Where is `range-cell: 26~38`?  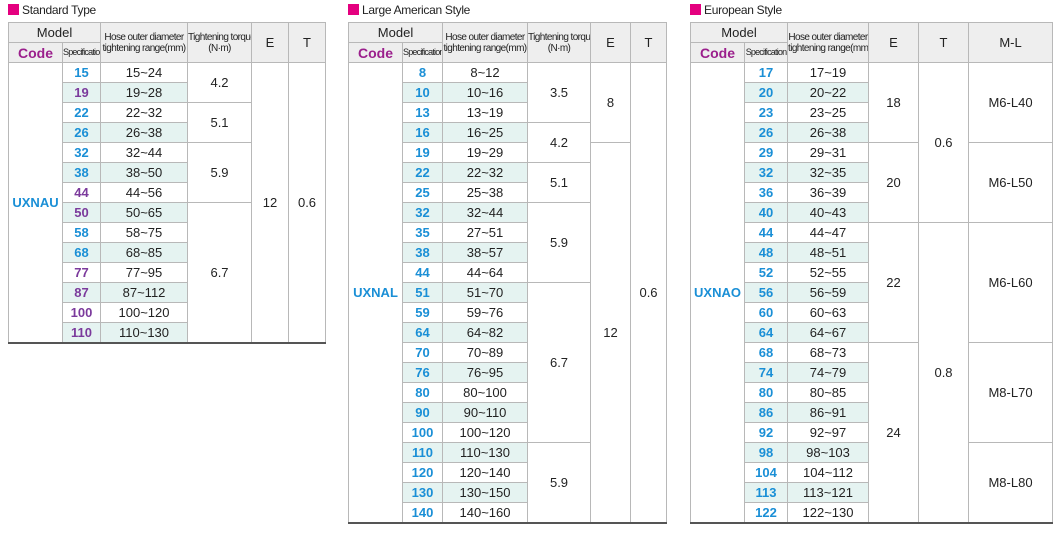 range-cell: 26~38 is located at coordinates (144, 132).